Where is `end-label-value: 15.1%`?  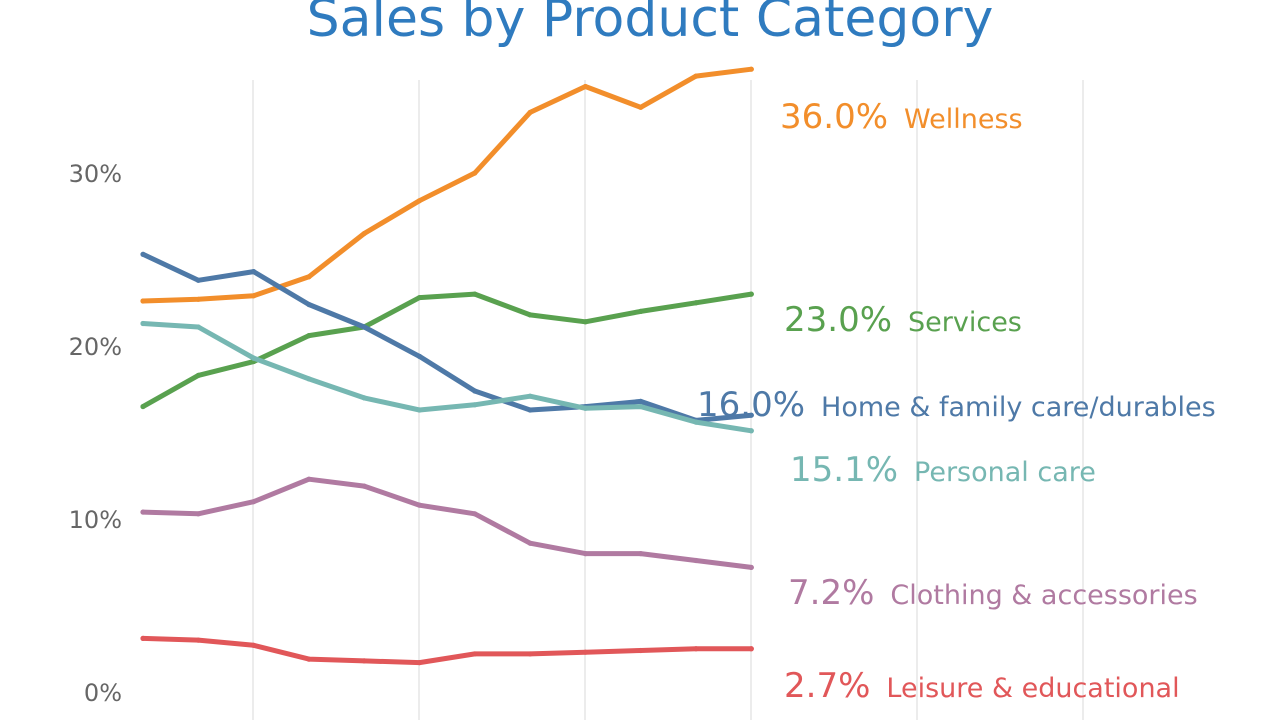 end-label-value: 15.1% is located at coordinates (844, 470).